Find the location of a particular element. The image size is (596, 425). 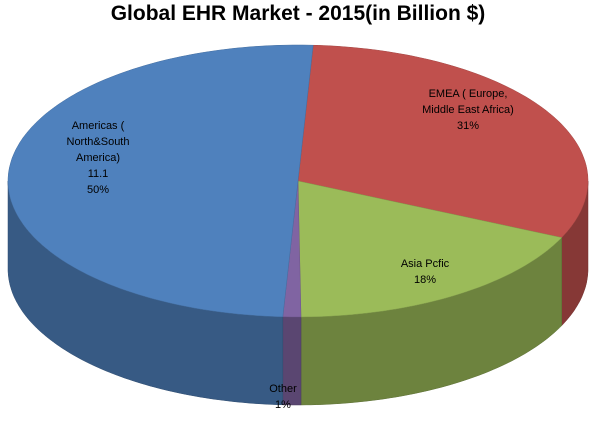

data-label: EMEA ( Europe, Middle East Africa) 31% is located at coordinates (468, 110).